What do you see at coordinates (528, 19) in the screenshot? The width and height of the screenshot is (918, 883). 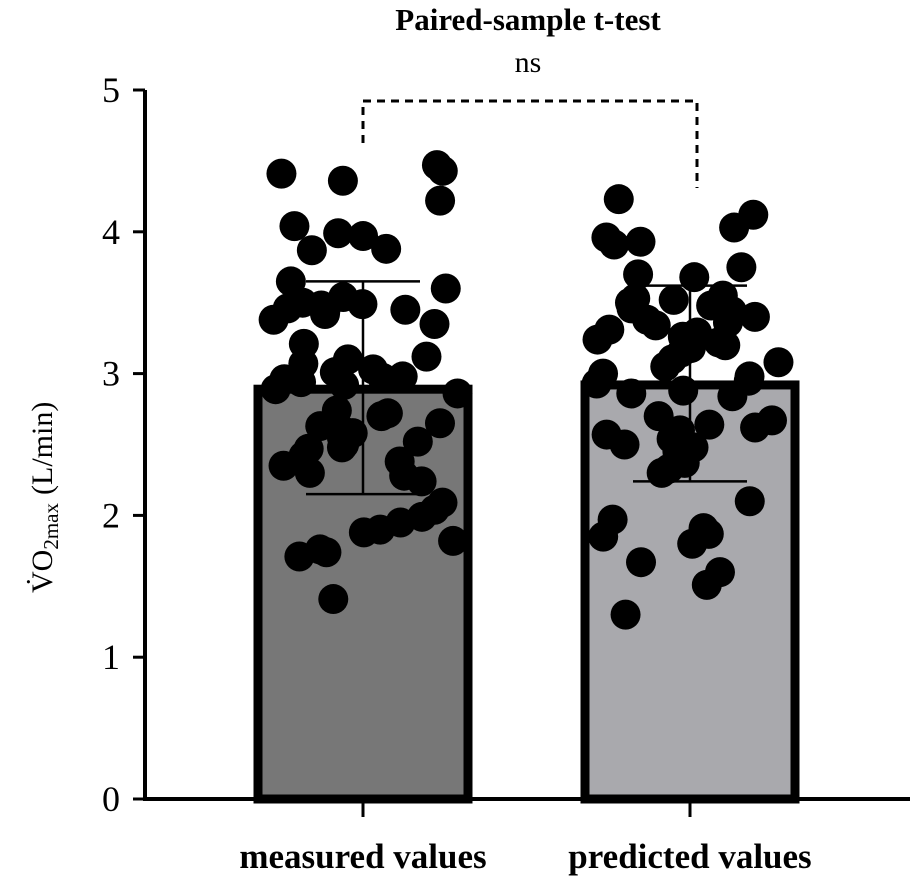 I see `chart-title: Paired-sample t-test` at bounding box center [528, 19].